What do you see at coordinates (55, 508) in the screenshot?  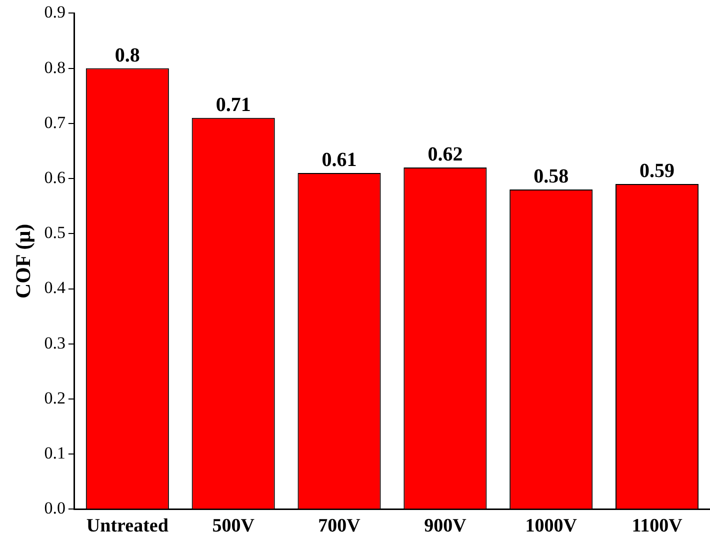 I see `y-tick-label: 0.0` at bounding box center [55, 508].